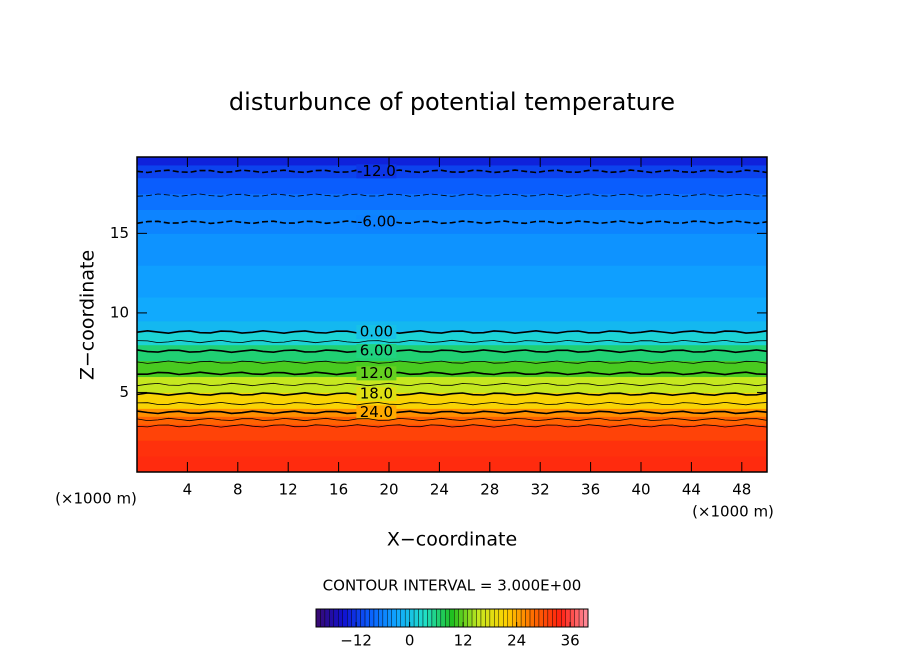 Image resolution: width=904 pixels, height=654 pixels. What do you see at coordinates (288, 490) in the screenshot?
I see `x-tick-label: 12` at bounding box center [288, 490].